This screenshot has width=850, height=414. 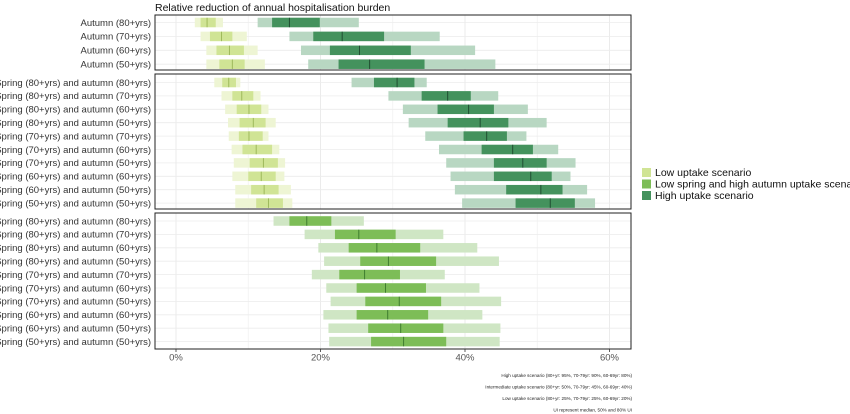 I want to click on category-label: Autumn (70+yrs), so click(x=116, y=37).